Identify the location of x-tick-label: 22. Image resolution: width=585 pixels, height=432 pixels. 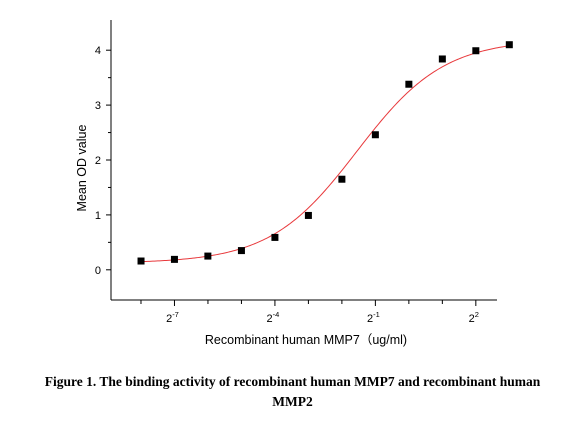
(474, 317).